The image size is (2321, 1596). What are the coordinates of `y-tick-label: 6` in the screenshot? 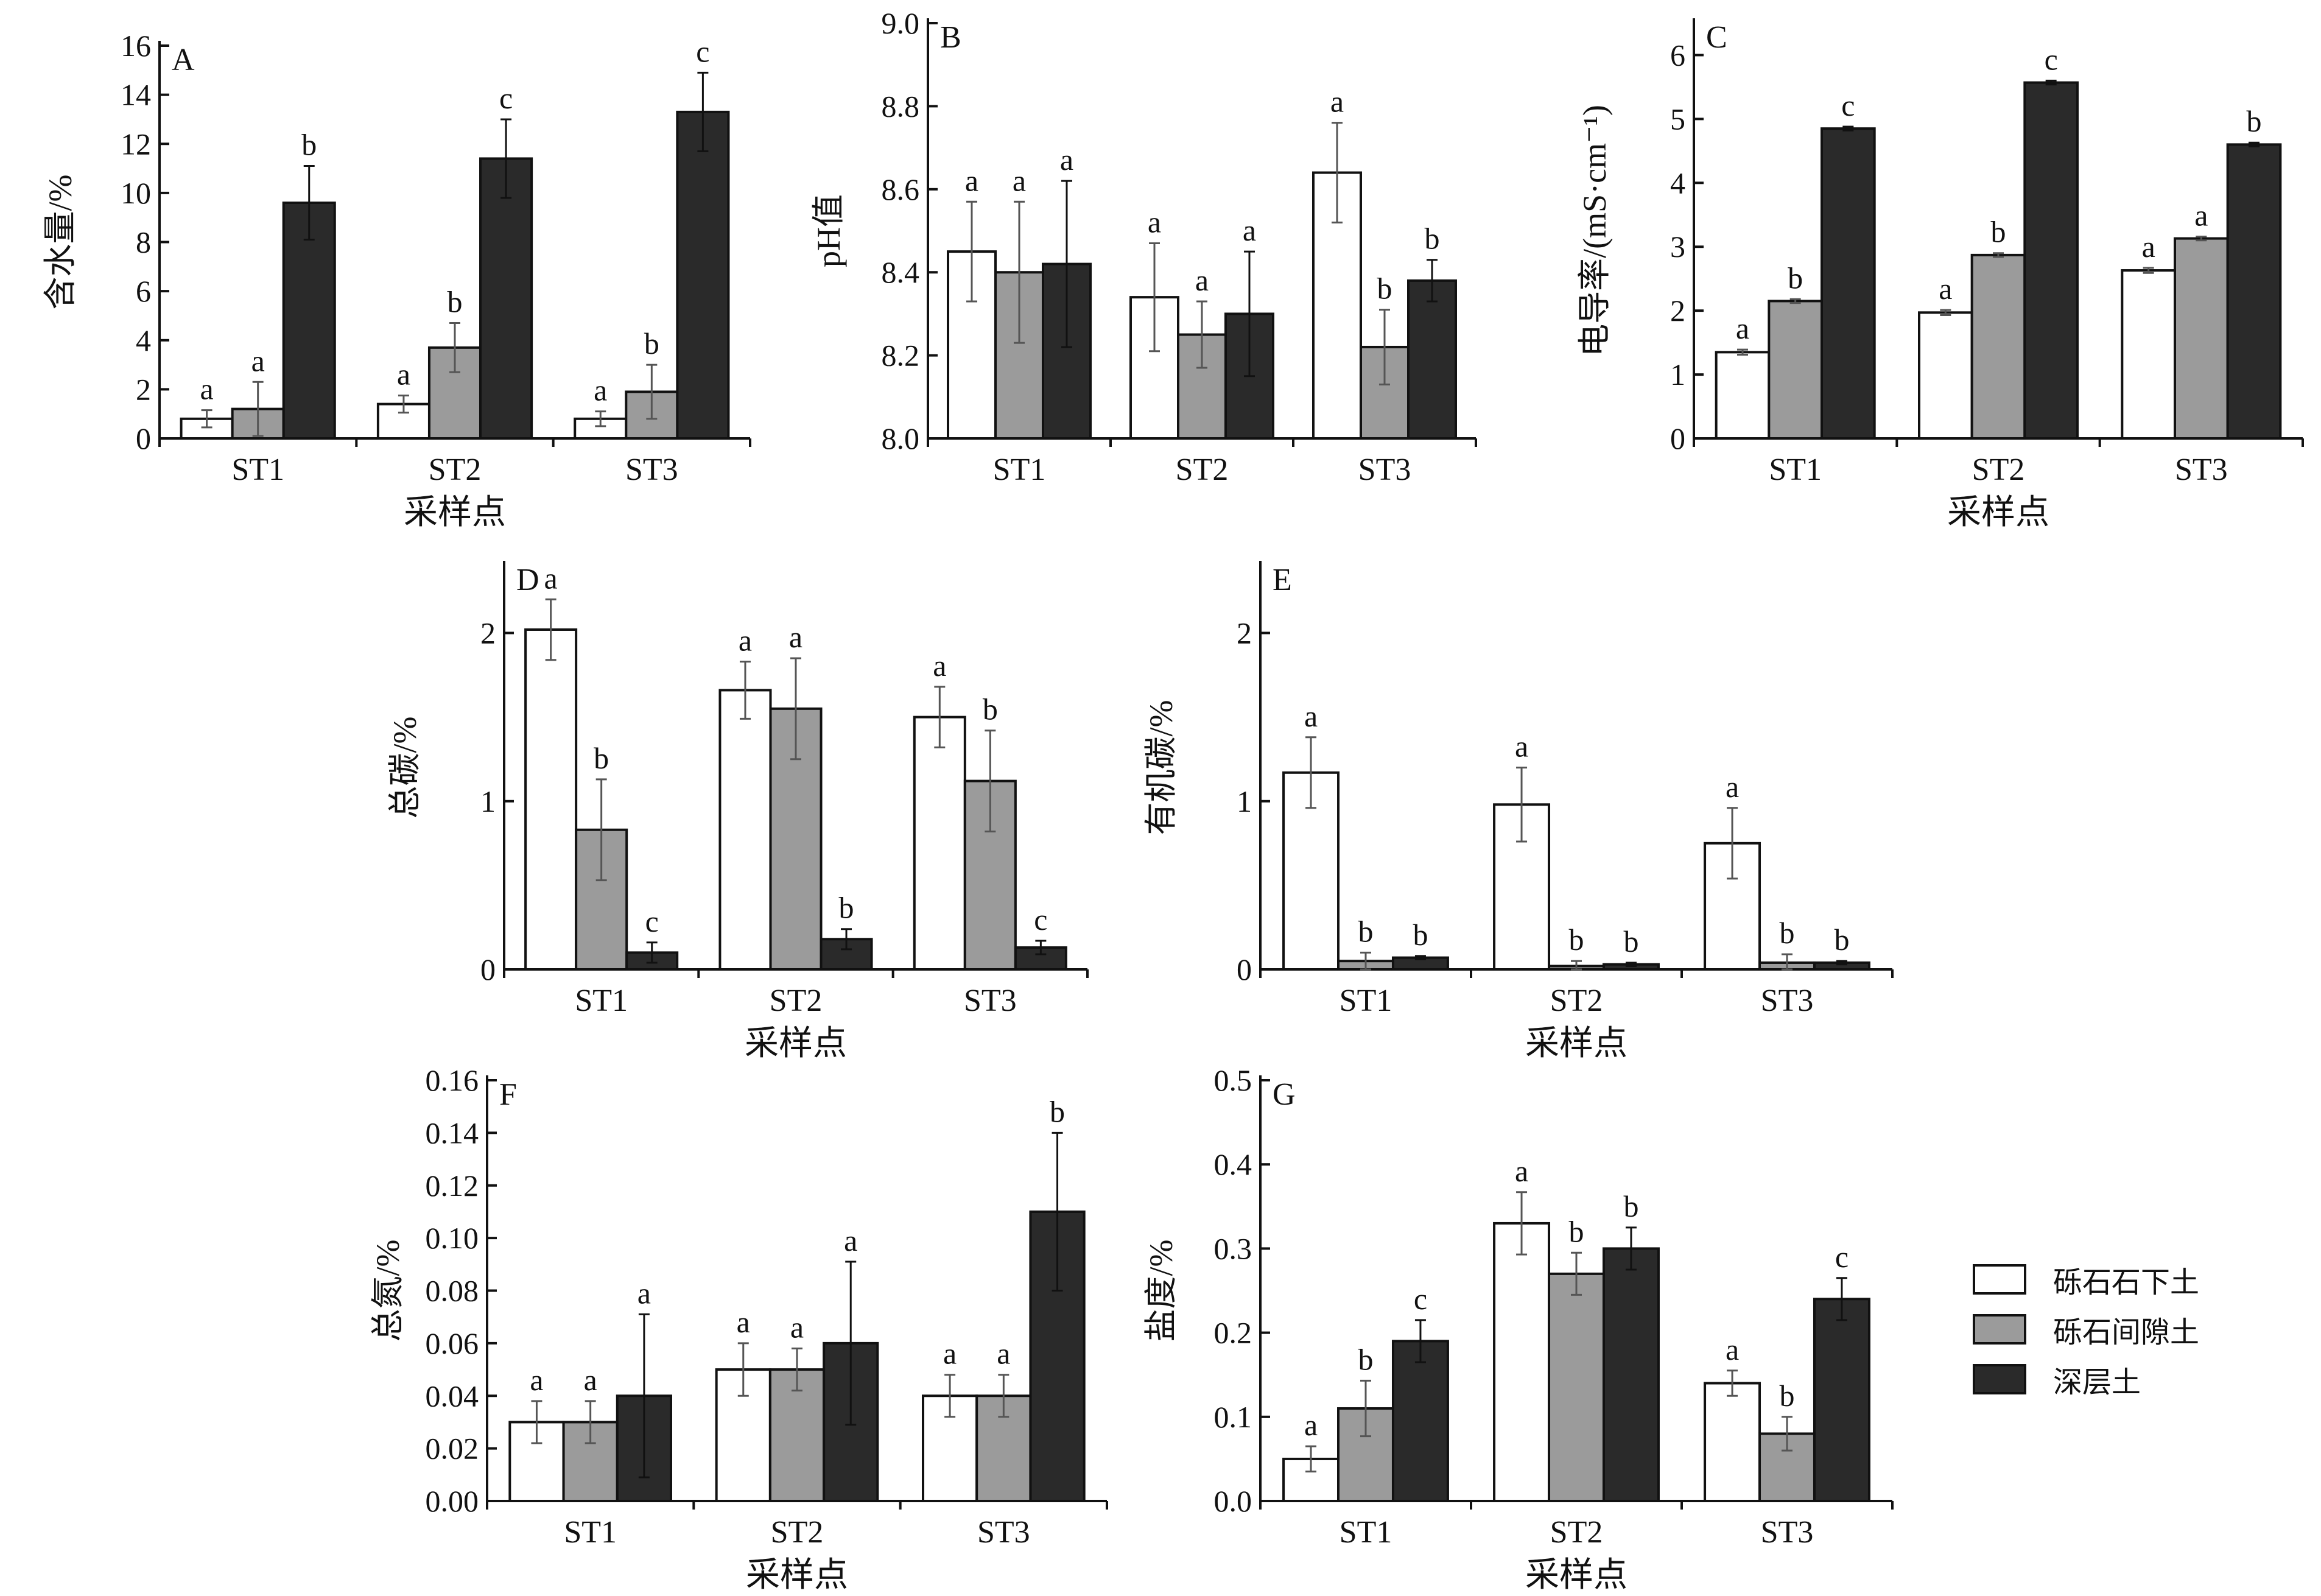 It's located at (143, 291).